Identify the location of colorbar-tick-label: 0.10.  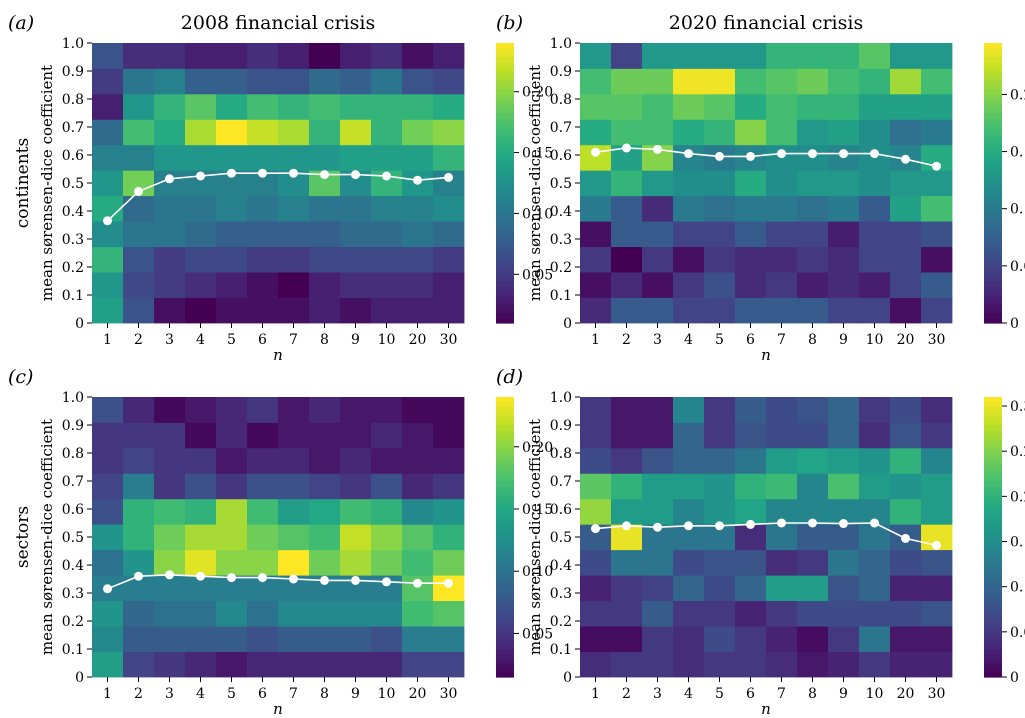
(537, 572).